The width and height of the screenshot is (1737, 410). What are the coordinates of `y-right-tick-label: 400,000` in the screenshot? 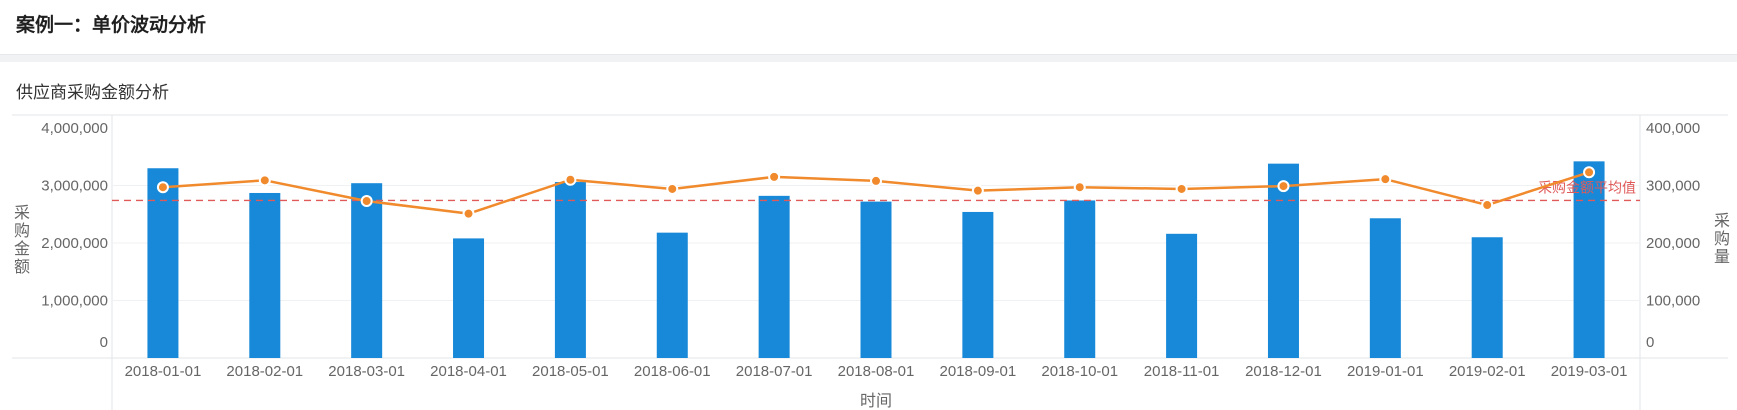 It's located at (1673, 128).